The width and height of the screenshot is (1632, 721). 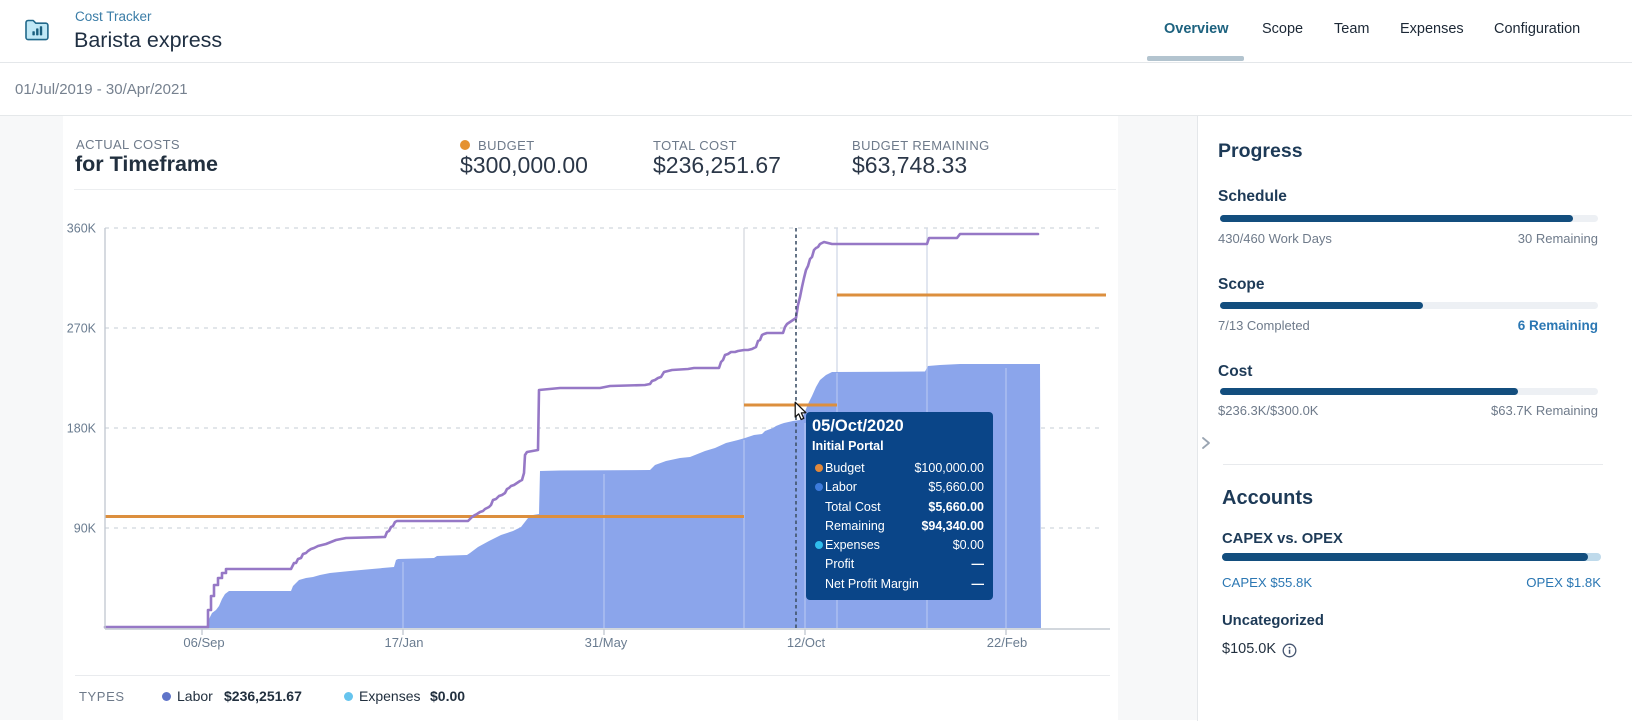 What do you see at coordinates (403, 642) in the screenshot?
I see `svg-text: 17/Jan` at bounding box center [403, 642].